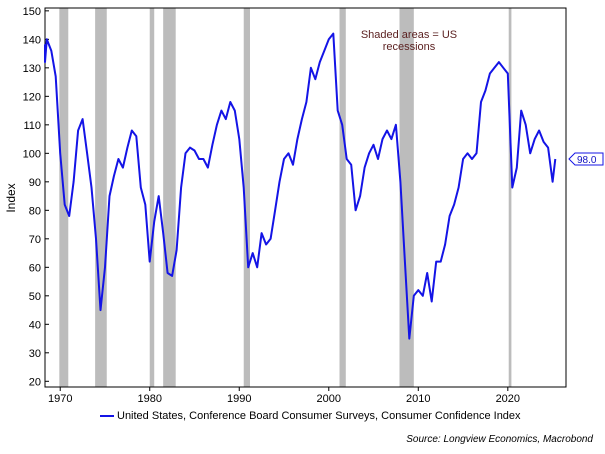  I want to click on y-axis-label: Index, so click(11, 197).